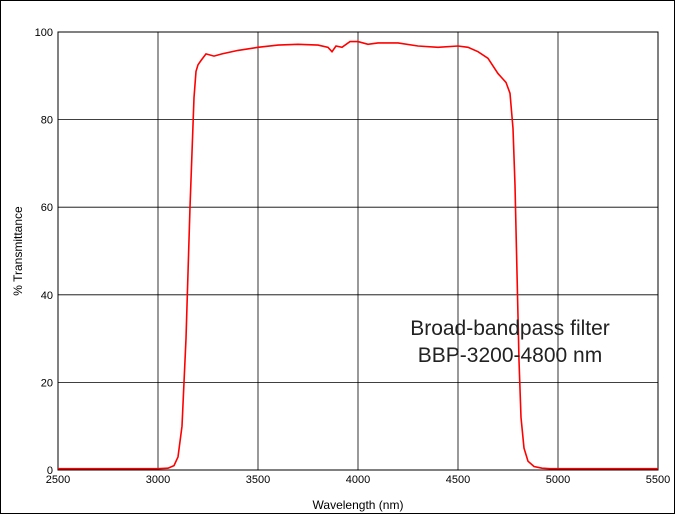 Image resolution: width=675 pixels, height=514 pixels. What do you see at coordinates (510, 328) in the screenshot?
I see `annotation-line-1: Broad-bandpass filter` at bounding box center [510, 328].